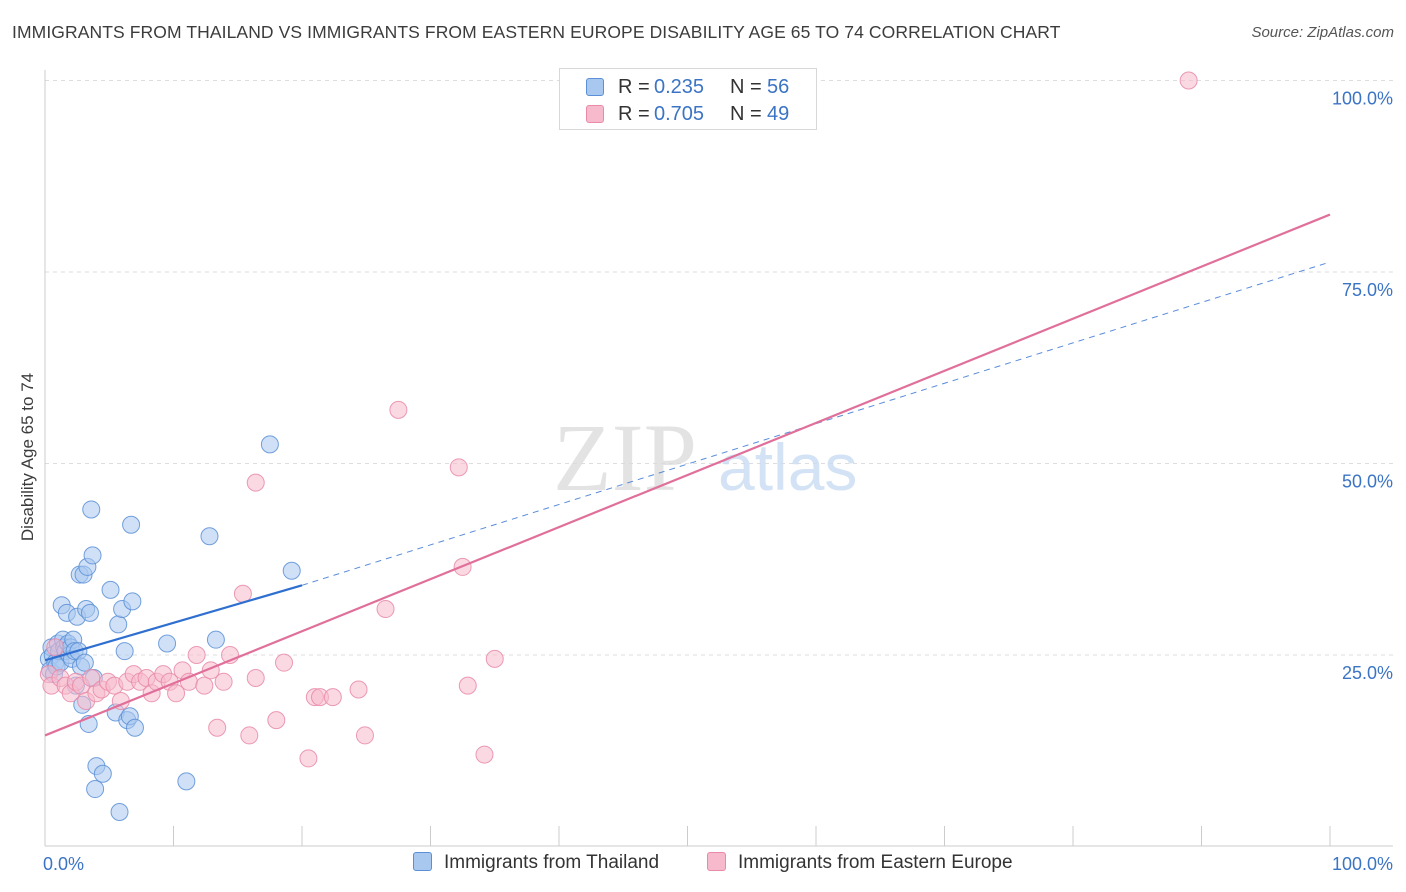 The image size is (1406, 892). I want to click on y-tick-label: 75.0%, so click(1367, 290).